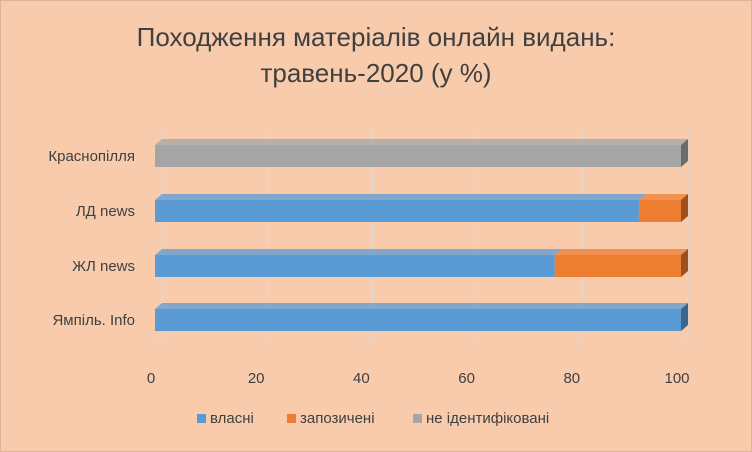  I want to click on x-tick-label: 80, so click(571, 378).